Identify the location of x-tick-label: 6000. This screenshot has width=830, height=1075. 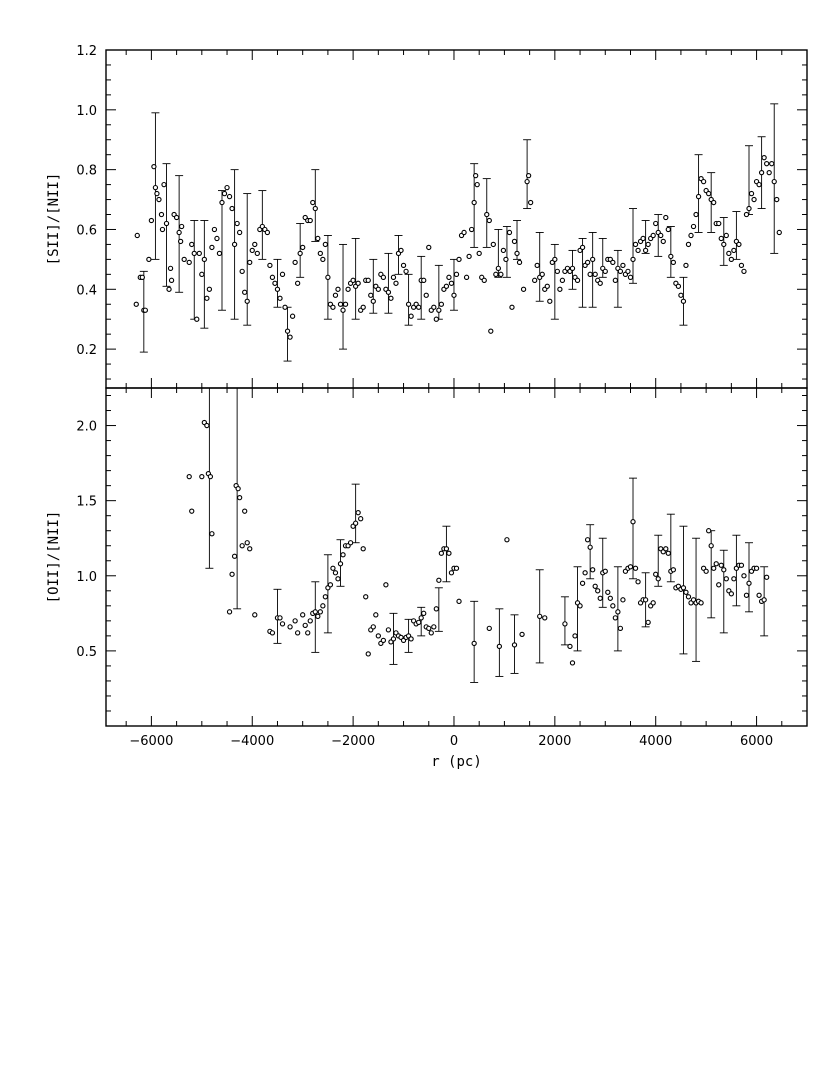
(756, 741).